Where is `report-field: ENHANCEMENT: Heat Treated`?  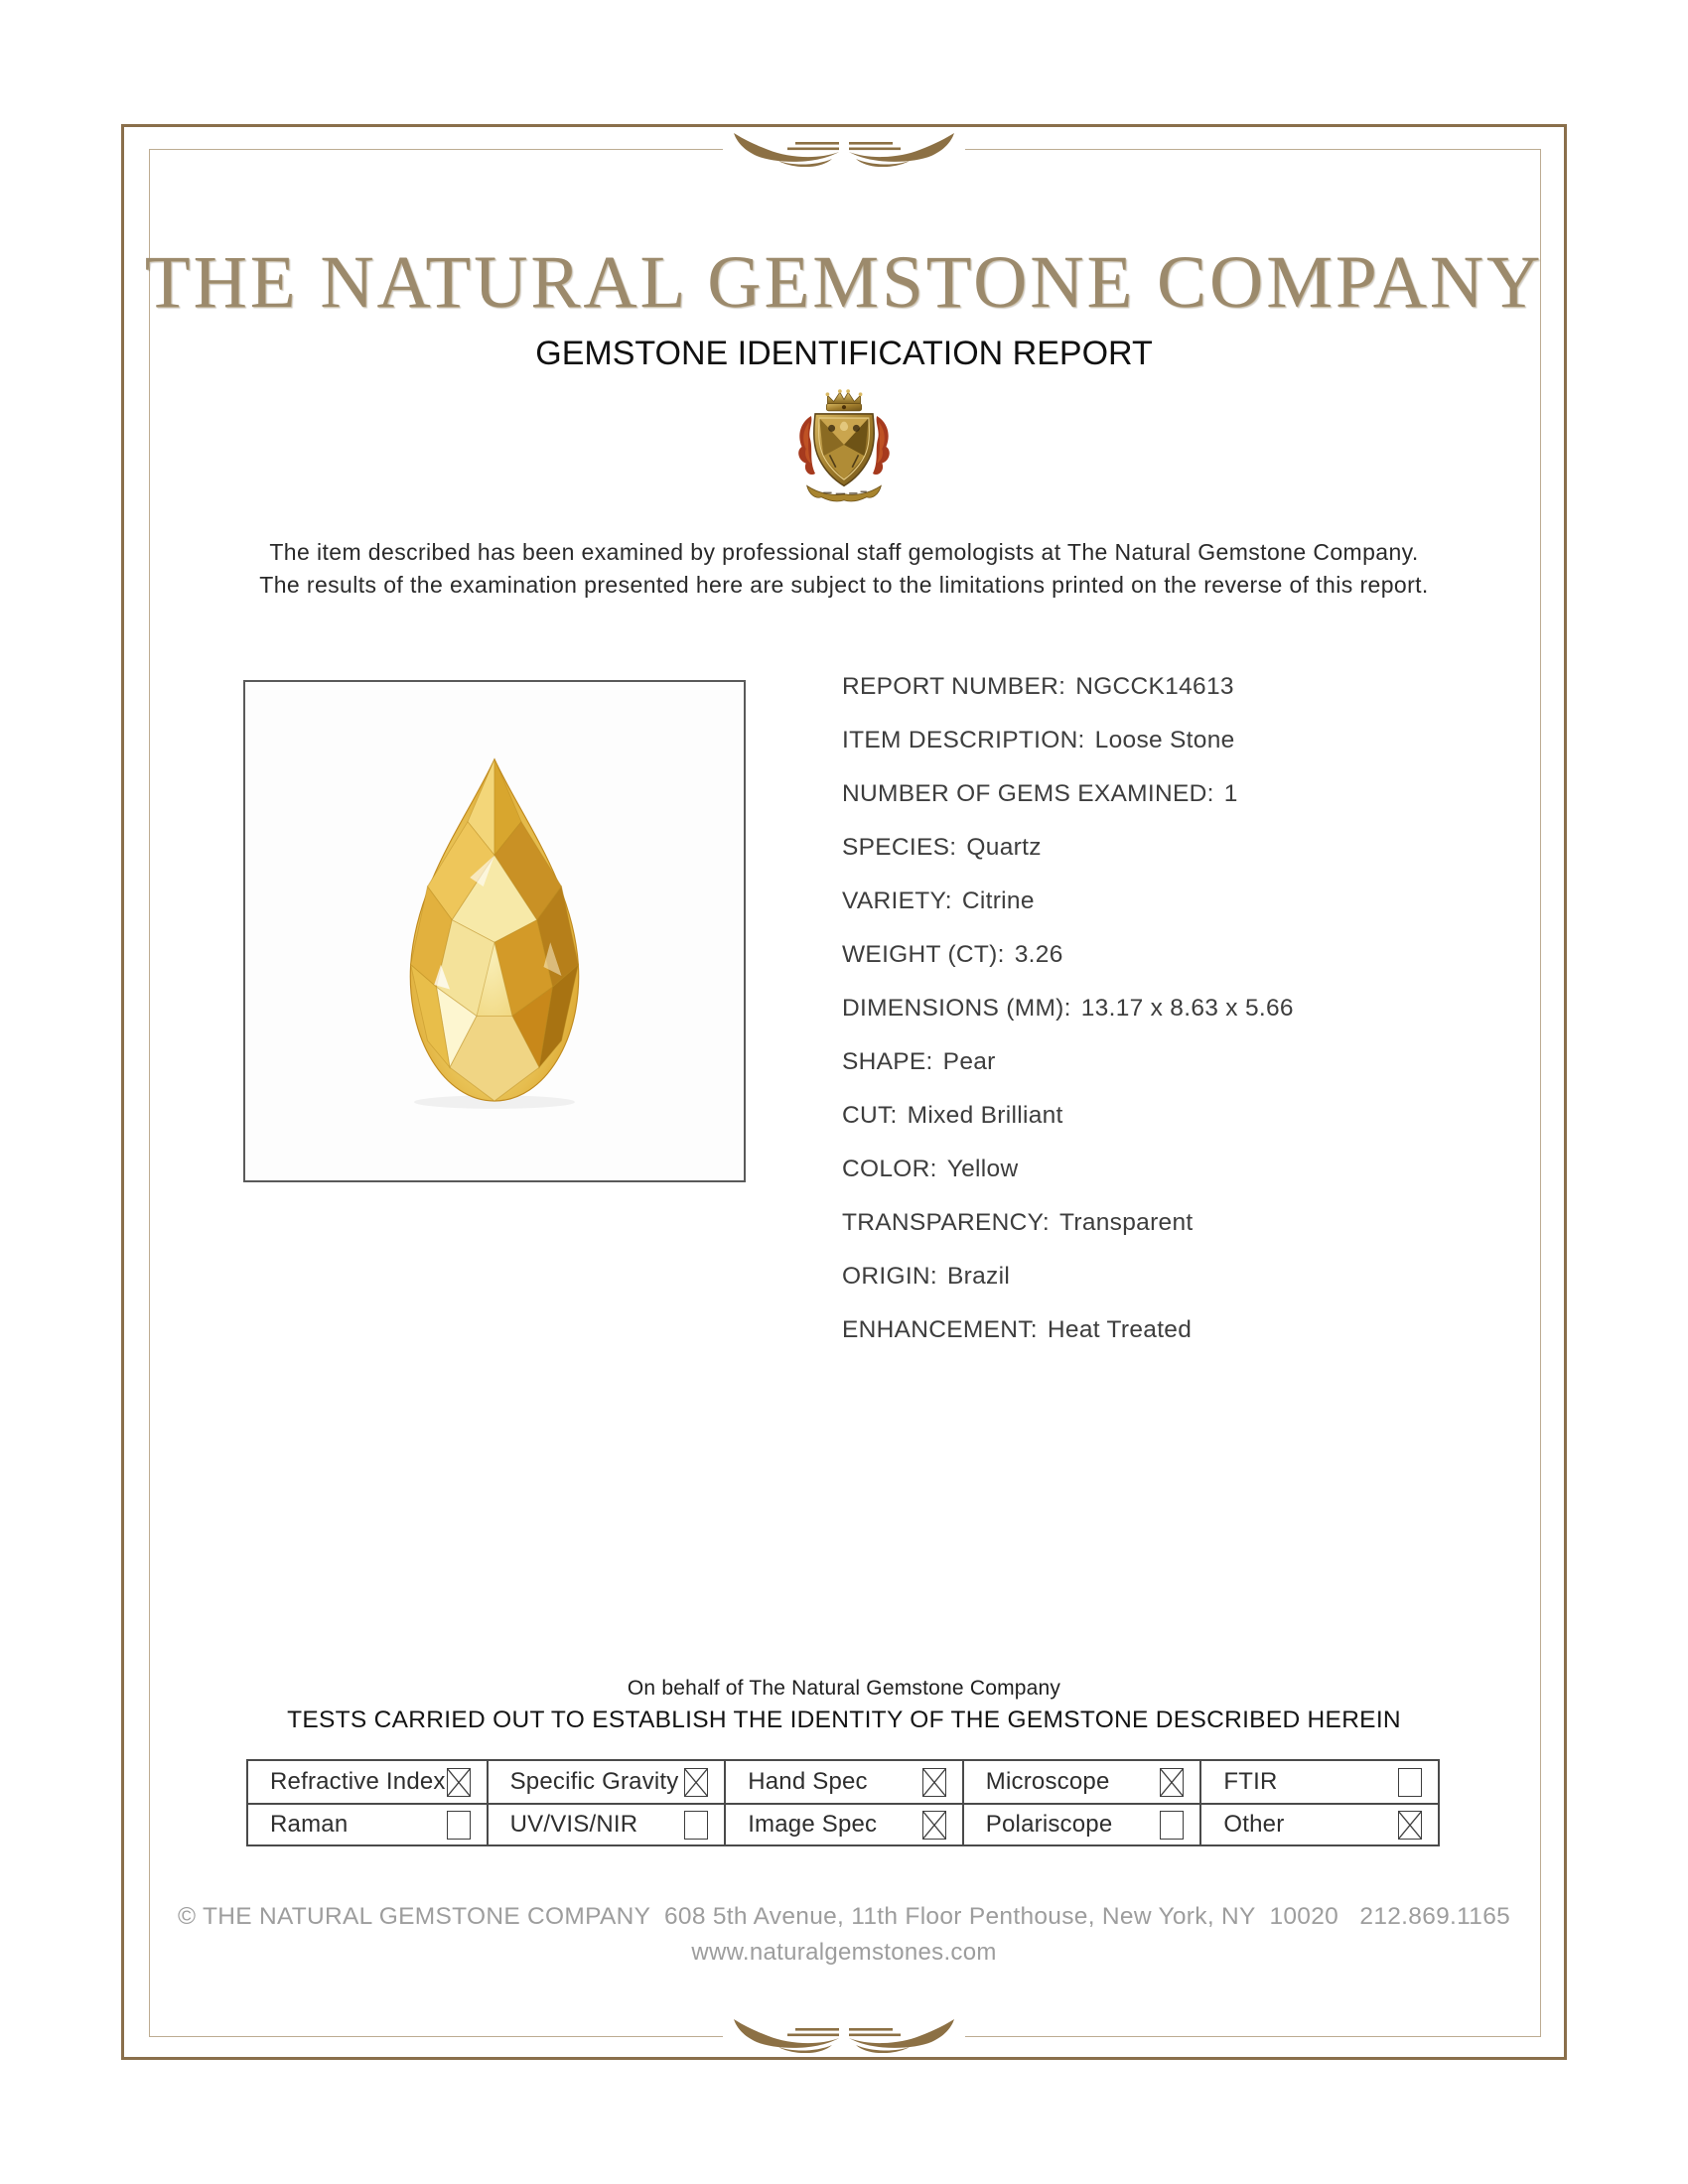 report-field: ENHANCEMENT: Heat Treated is located at coordinates (1150, 1330).